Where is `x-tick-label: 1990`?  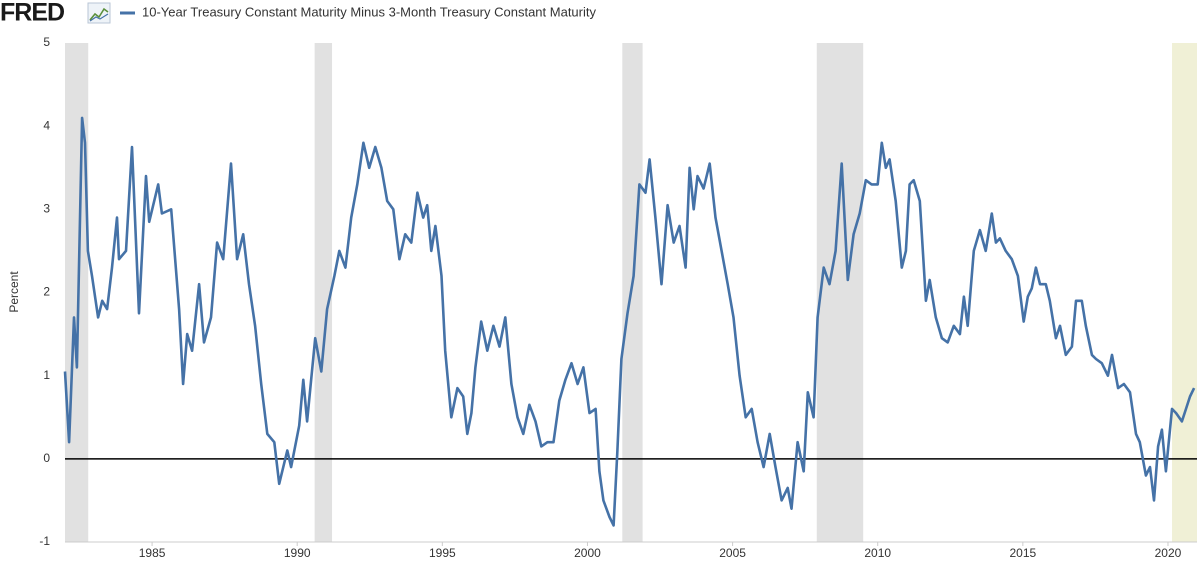 x-tick-label: 1990 is located at coordinates (297, 553).